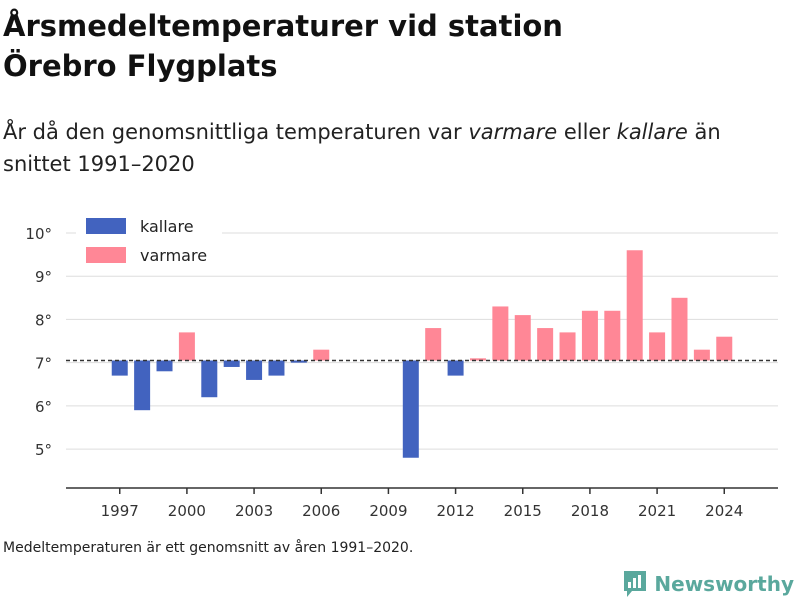  Describe the element at coordinates (283, 26) in the screenshot. I see `title-line-1: Årsmedeltemperaturer vid station` at that location.